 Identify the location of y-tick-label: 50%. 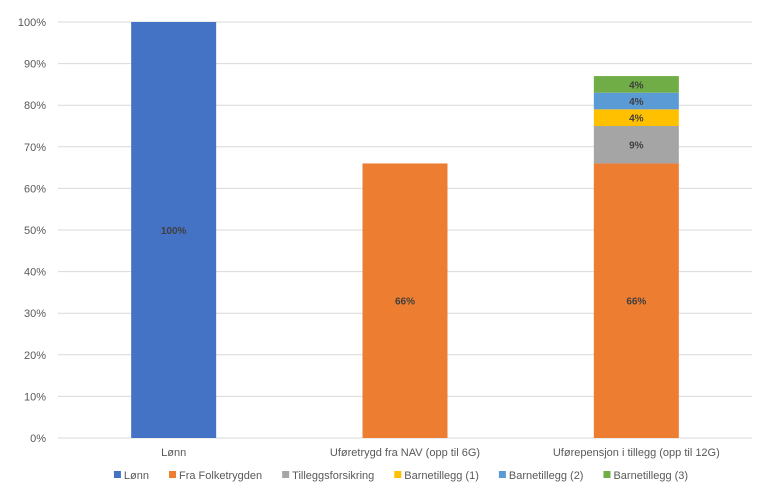
(35, 231).